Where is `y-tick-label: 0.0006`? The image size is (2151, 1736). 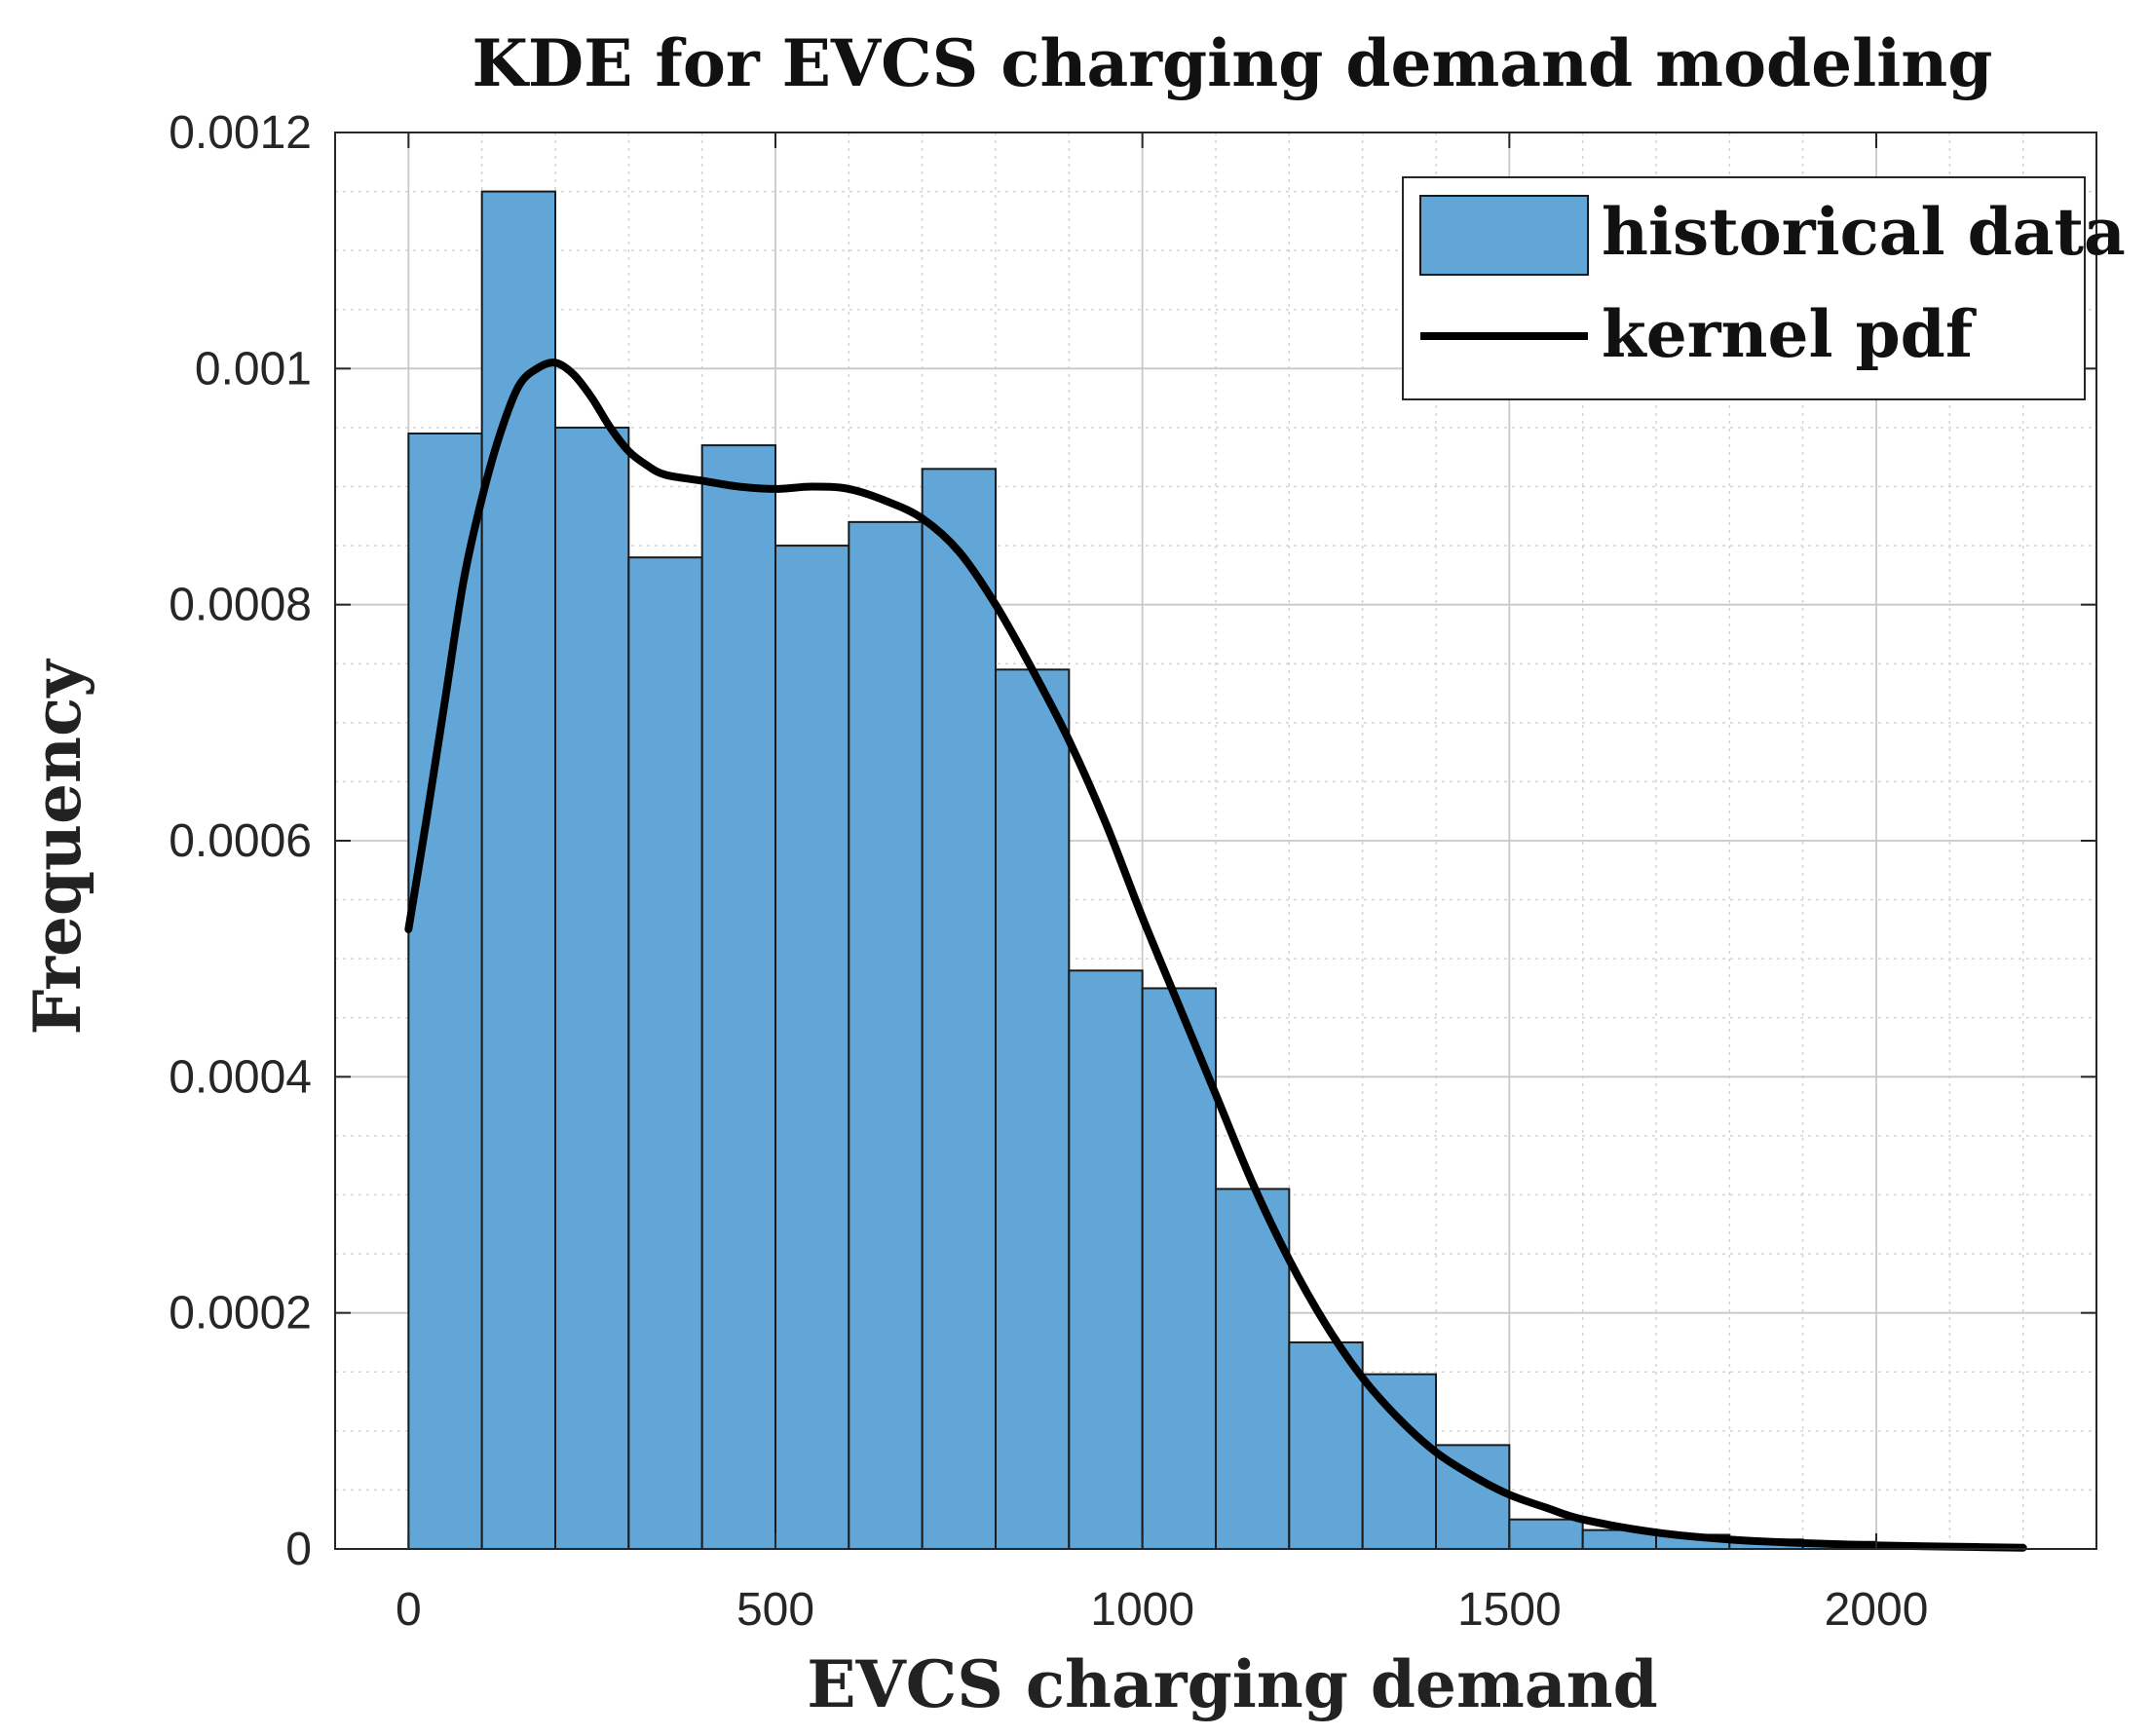 y-tick-label: 0.0006 is located at coordinates (240, 841).